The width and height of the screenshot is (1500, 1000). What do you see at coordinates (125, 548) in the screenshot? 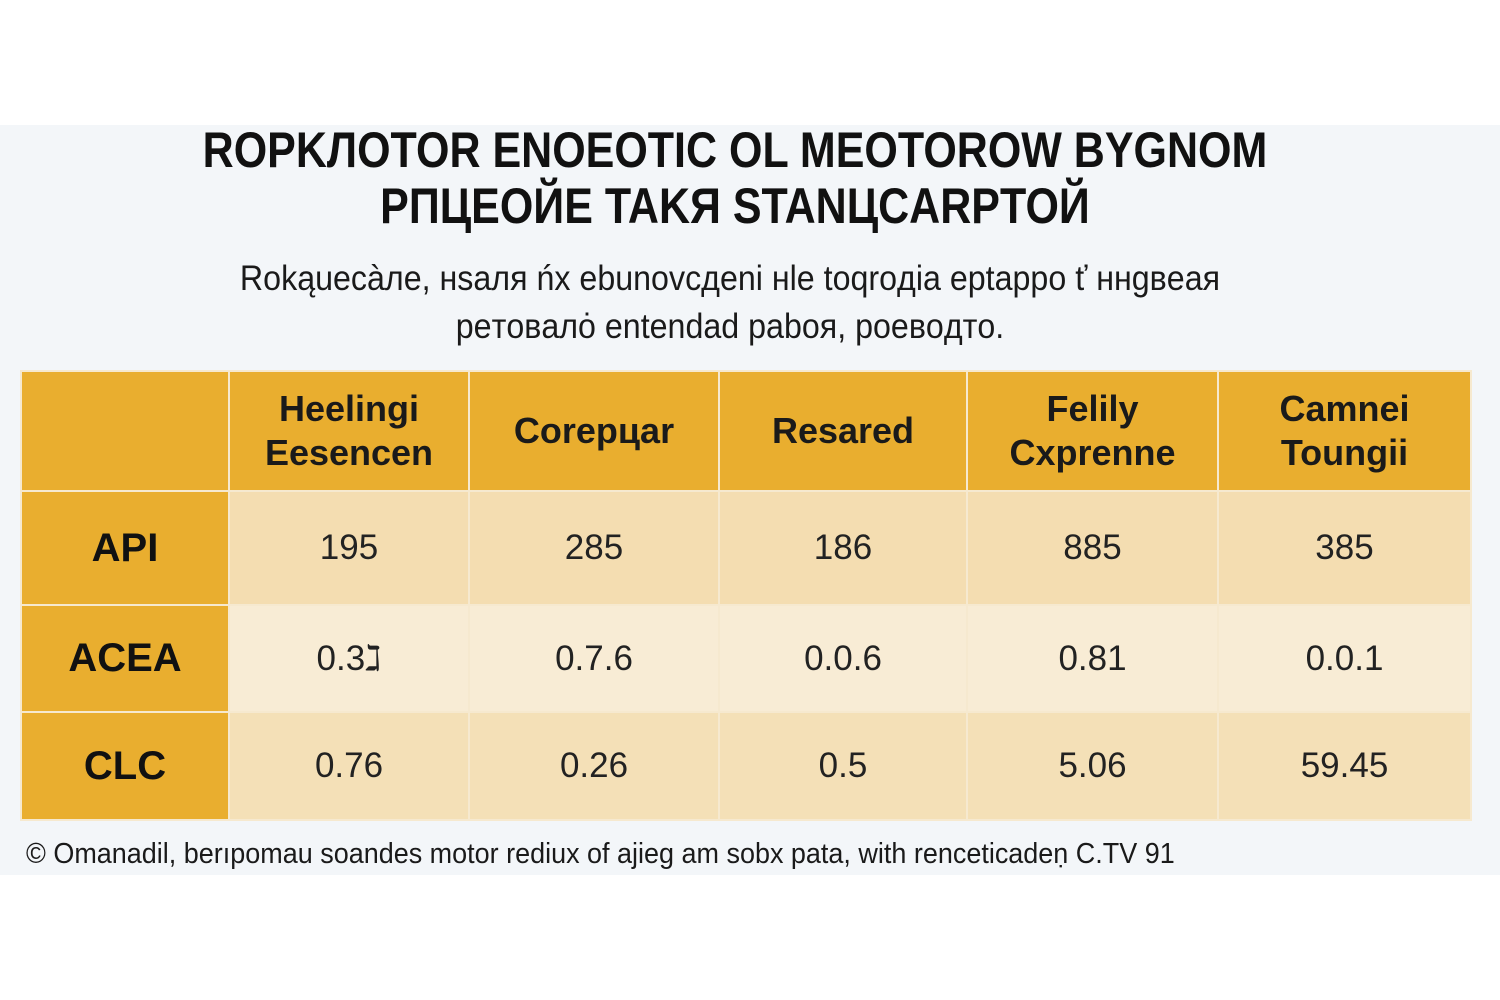
I see `row-label: API` at bounding box center [125, 548].